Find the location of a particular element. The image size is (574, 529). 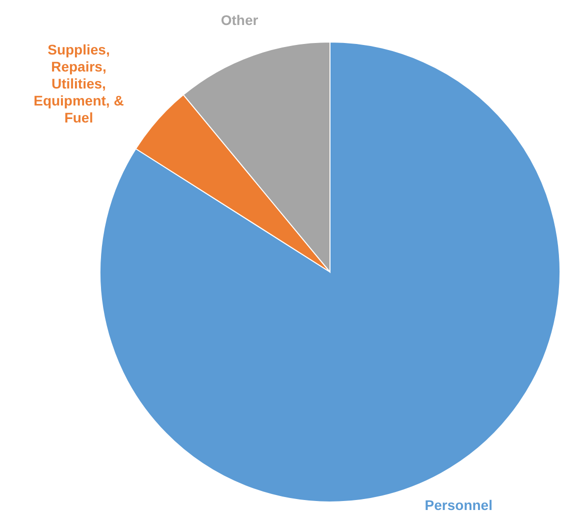

slice-label: Other is located at coordinates (239, 20).